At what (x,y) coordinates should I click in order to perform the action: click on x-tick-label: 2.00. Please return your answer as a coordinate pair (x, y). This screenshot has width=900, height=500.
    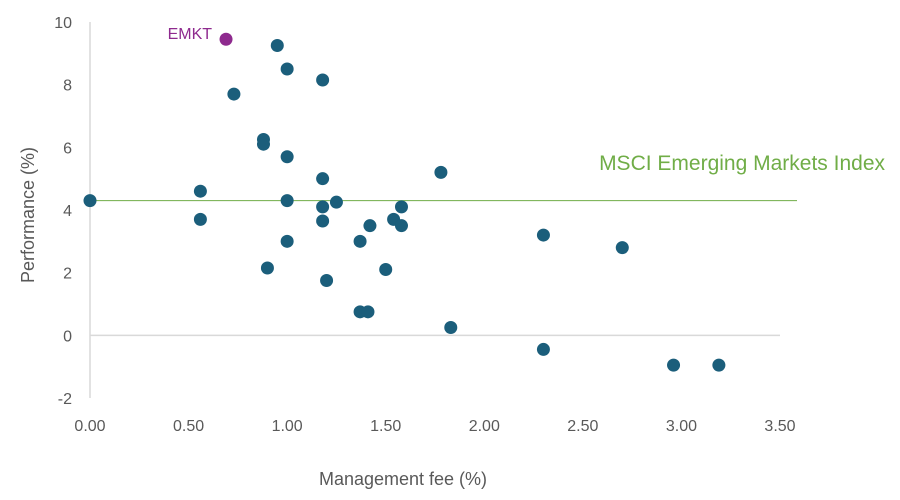
    Looking at the image, I should click on (484, 426).